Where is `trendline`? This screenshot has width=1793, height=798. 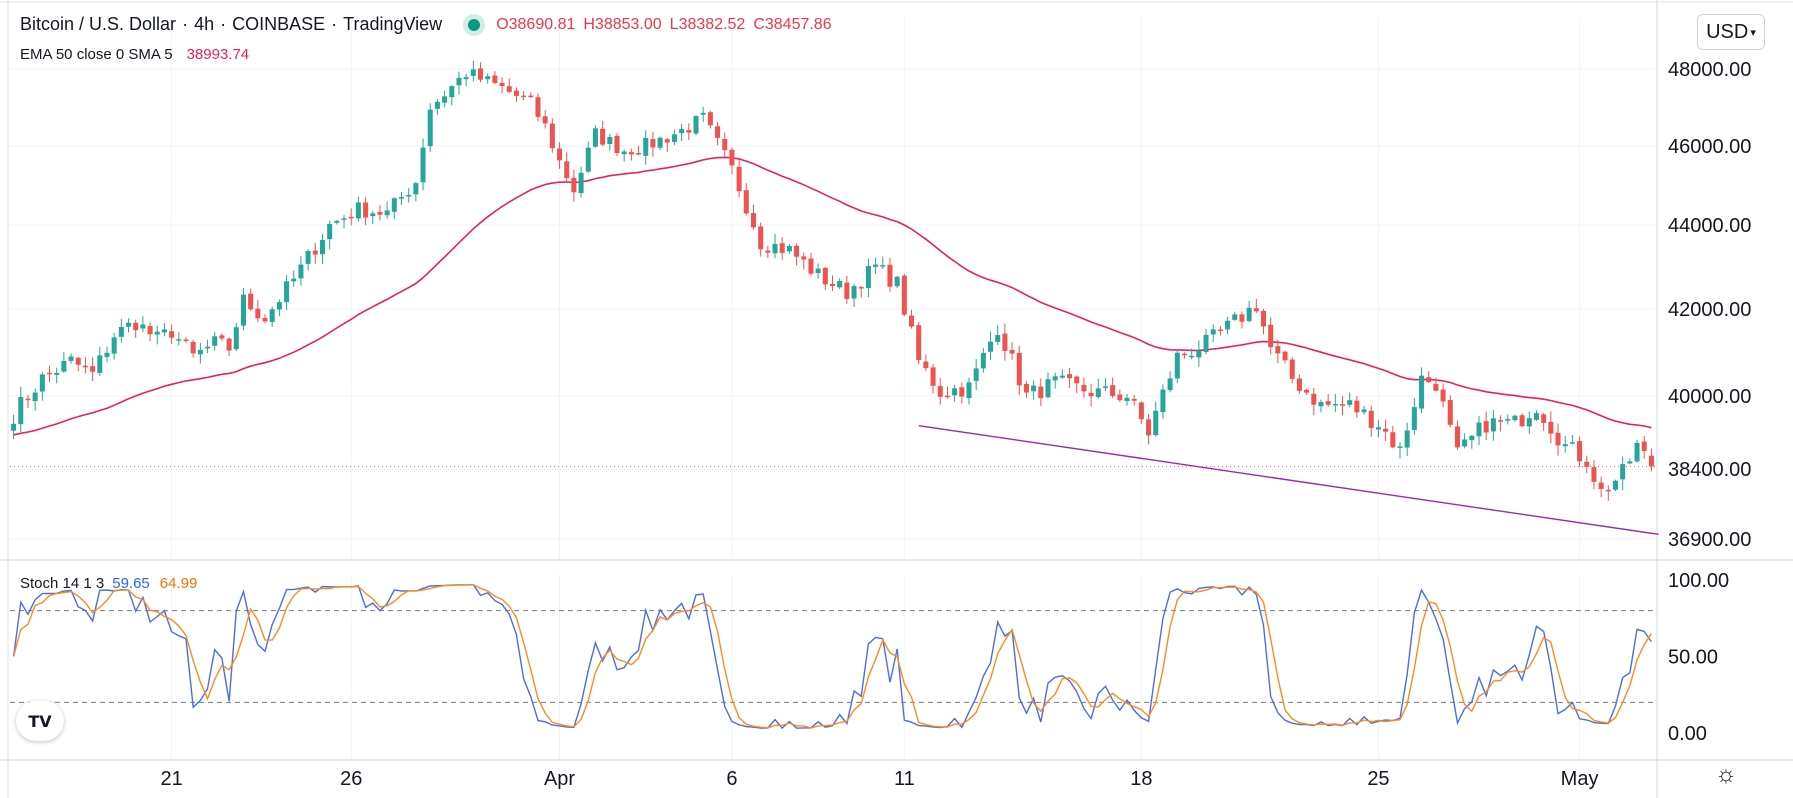
trendline is located at coordinates (1288, 480).